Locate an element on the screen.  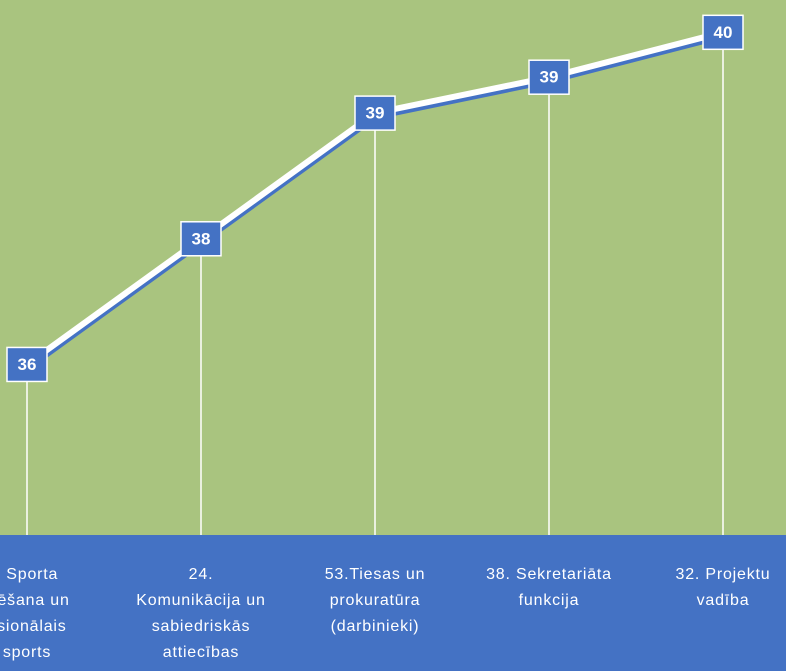
x-tick-label-line: sabiedriskās is located at coordinates (201, 626).